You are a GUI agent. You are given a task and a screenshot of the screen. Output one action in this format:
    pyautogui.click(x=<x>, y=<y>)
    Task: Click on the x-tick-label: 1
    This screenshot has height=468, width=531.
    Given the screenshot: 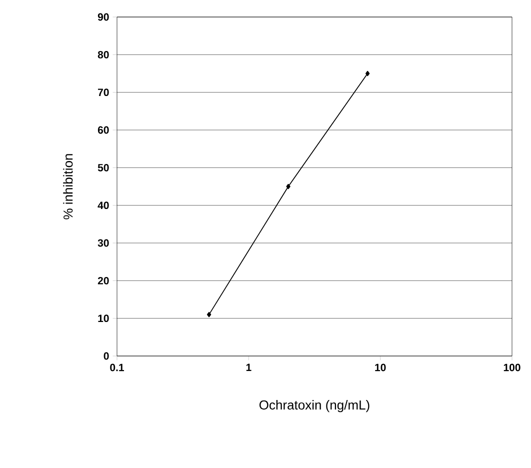 What is the action you would take?
    pyautogui.click(x=249, y=367)
    